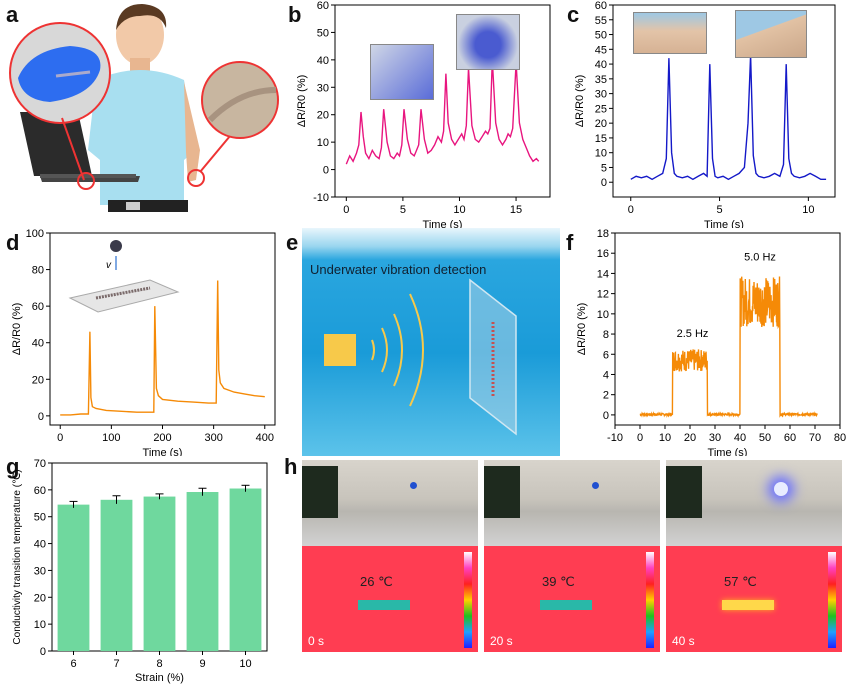  I want to click on y-tick-label-b: -10, so click(321, 198).